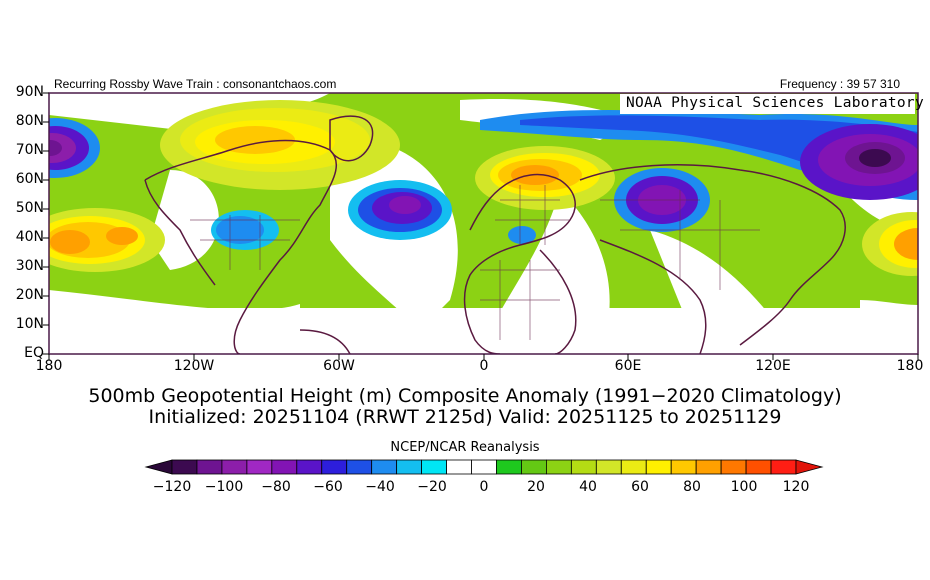 The width and height of the screenshot is (930, 580). Describe the element at coordinates (910, 366) in the screenshot. I see `lon-label-180e: 180` at that location.